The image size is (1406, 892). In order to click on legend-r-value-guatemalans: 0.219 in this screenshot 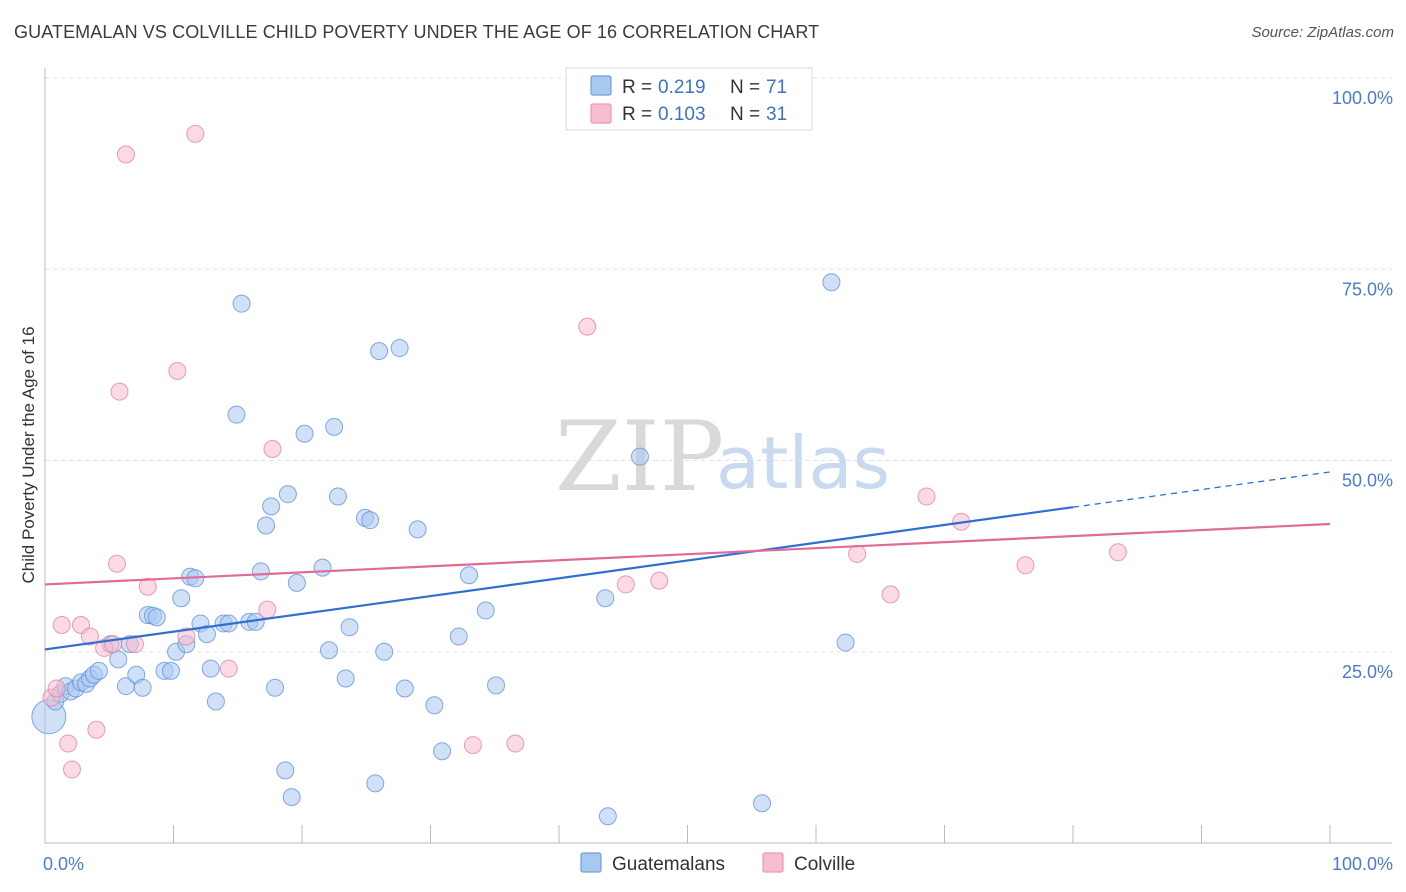, I will do `click(682, 87)`.